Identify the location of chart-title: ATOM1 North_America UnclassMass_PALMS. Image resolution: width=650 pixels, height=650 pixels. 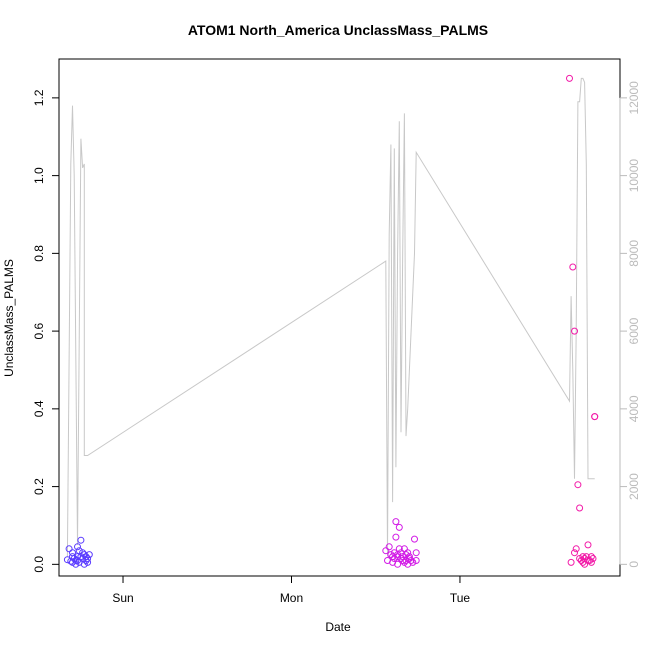
(338, 30).